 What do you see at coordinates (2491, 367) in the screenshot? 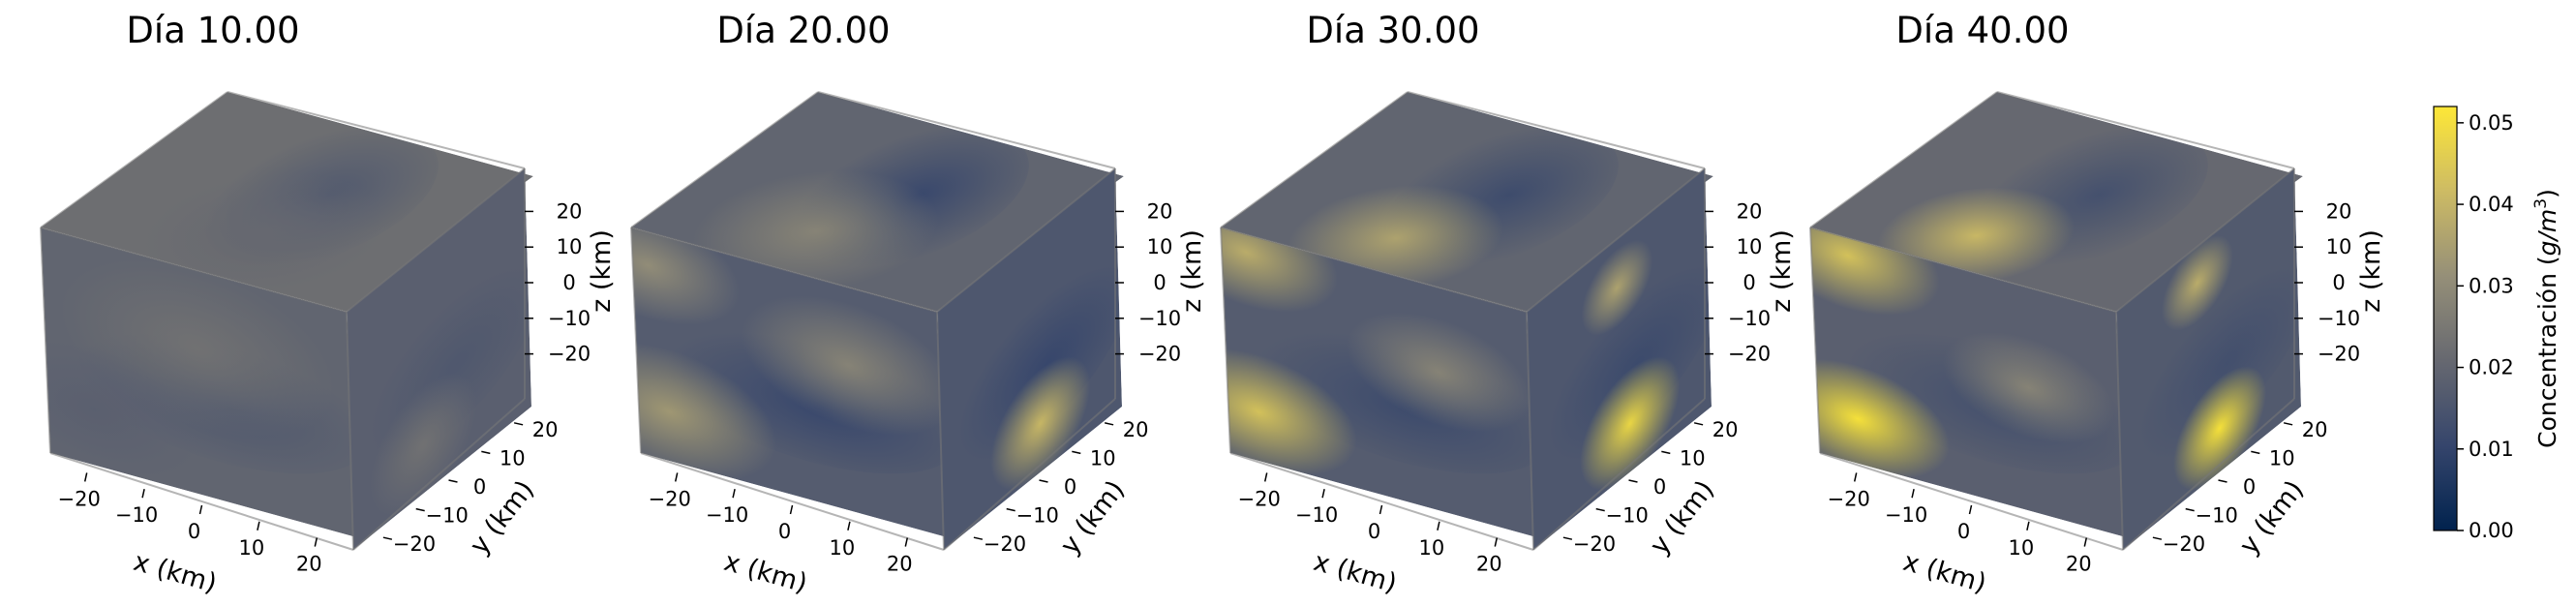
I see `colorbar-tick-label: 0.02` at bounding box center [2491, 367].